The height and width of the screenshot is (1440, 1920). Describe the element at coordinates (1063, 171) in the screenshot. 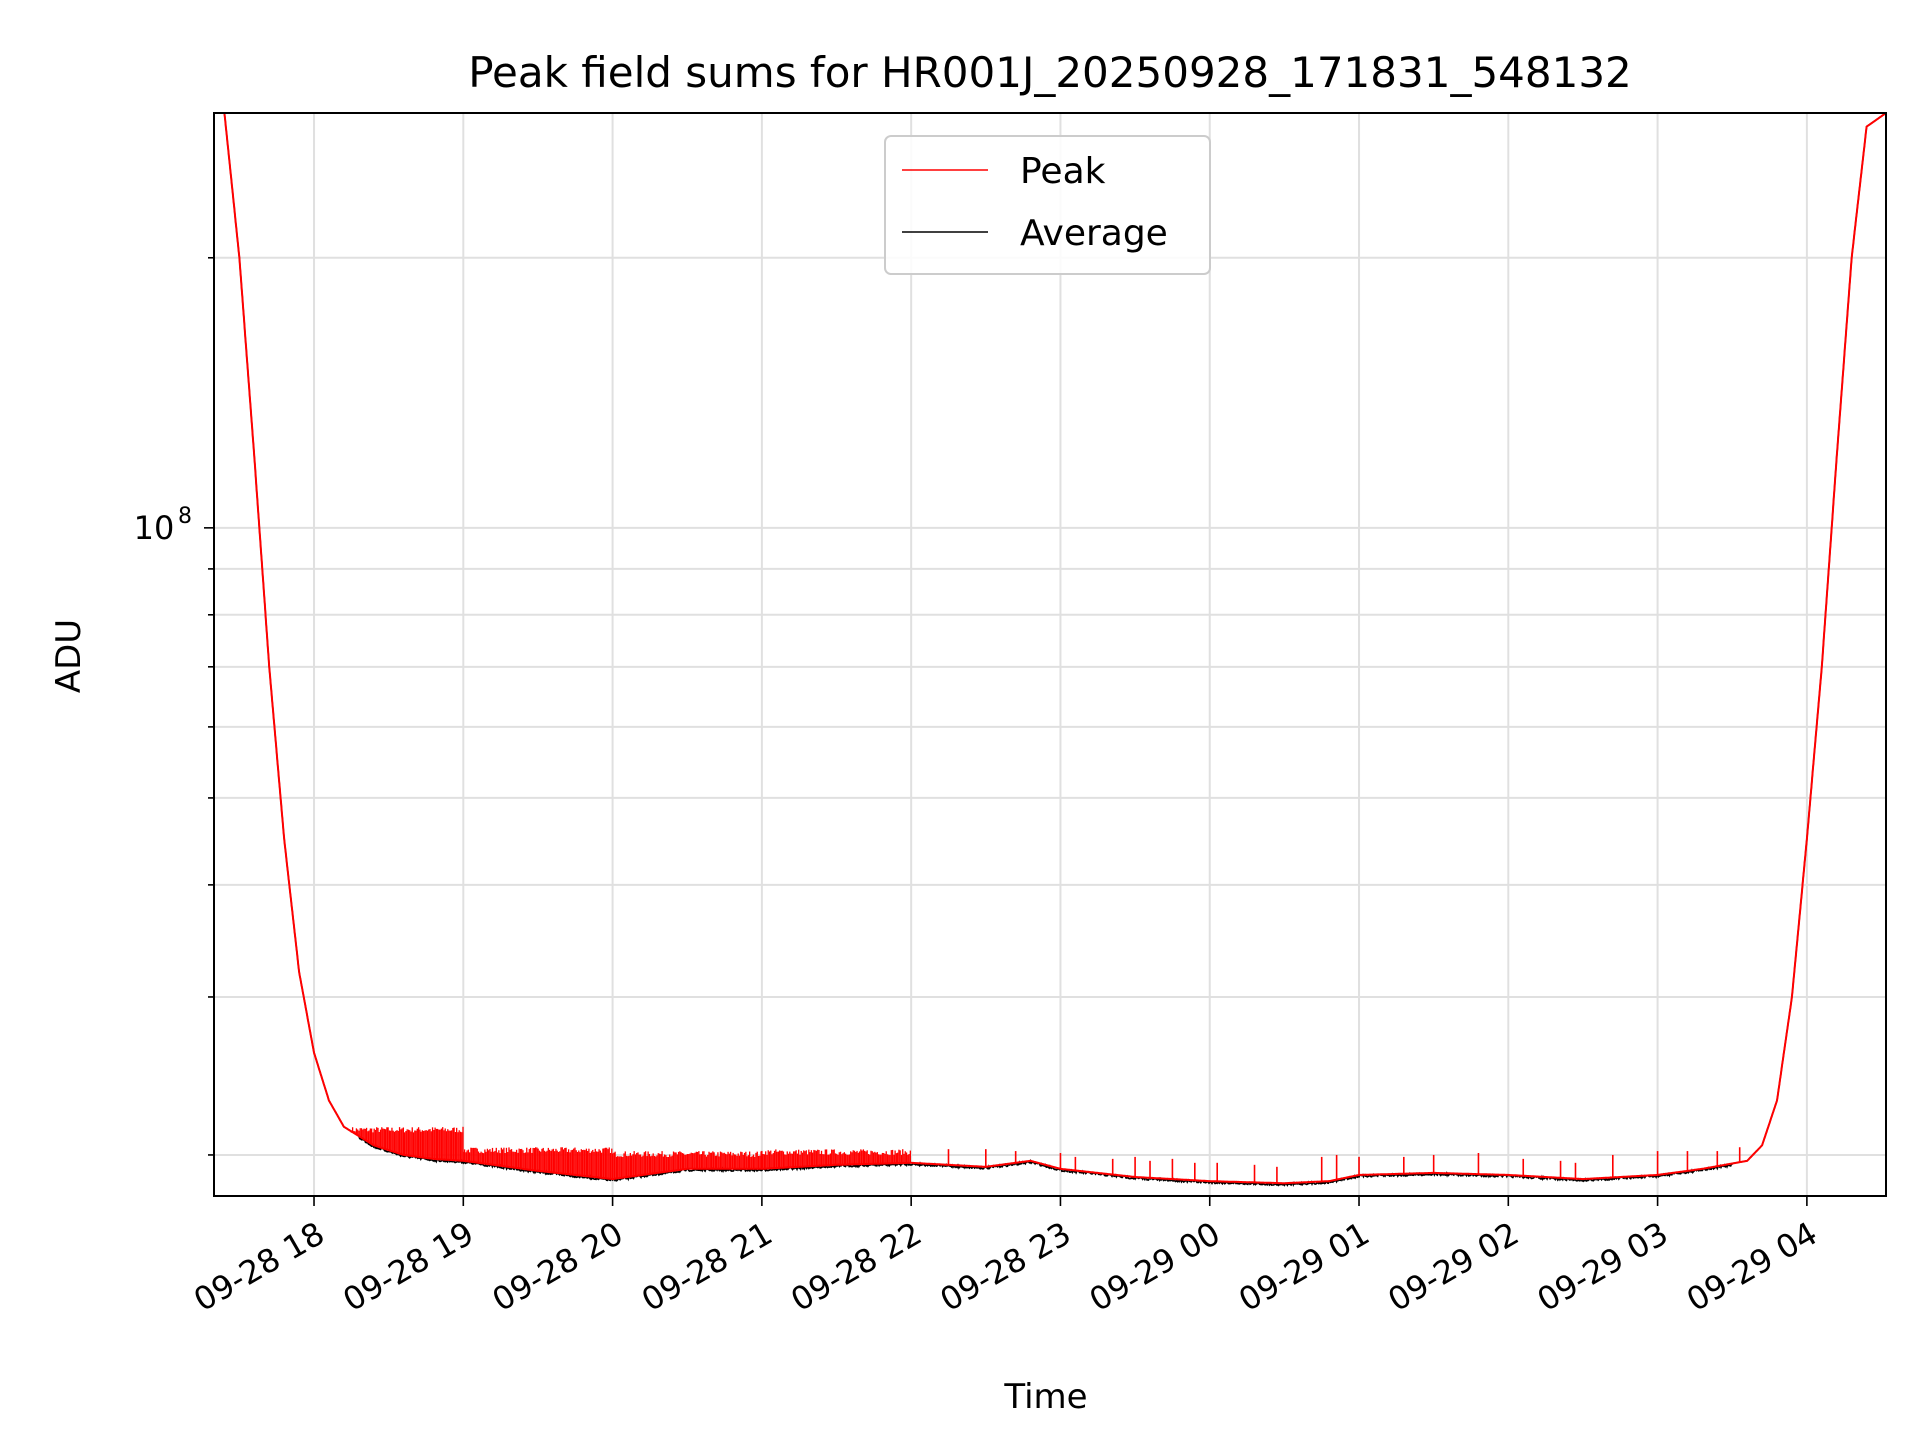

I see `legend-label-peak: Peak` at that location.